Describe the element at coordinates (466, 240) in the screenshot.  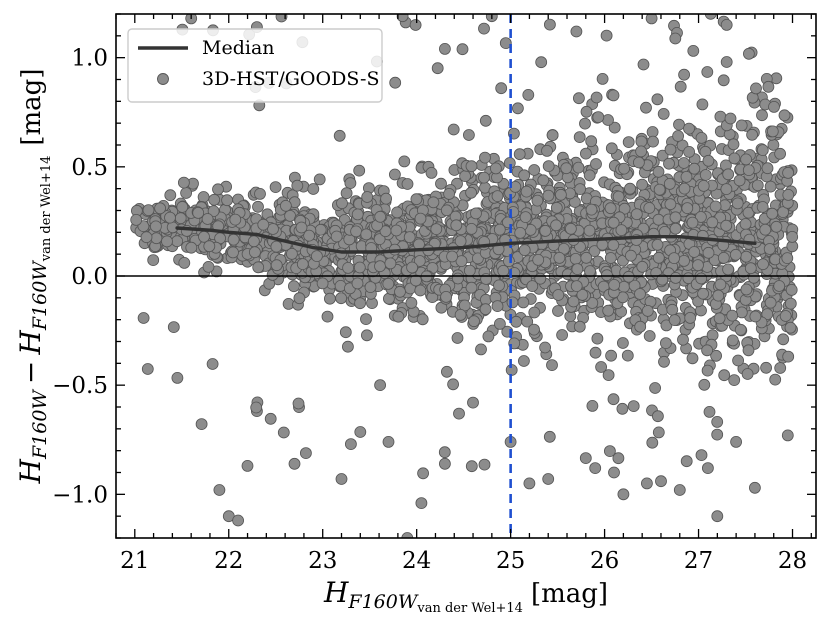
I see `median-line` at that location.